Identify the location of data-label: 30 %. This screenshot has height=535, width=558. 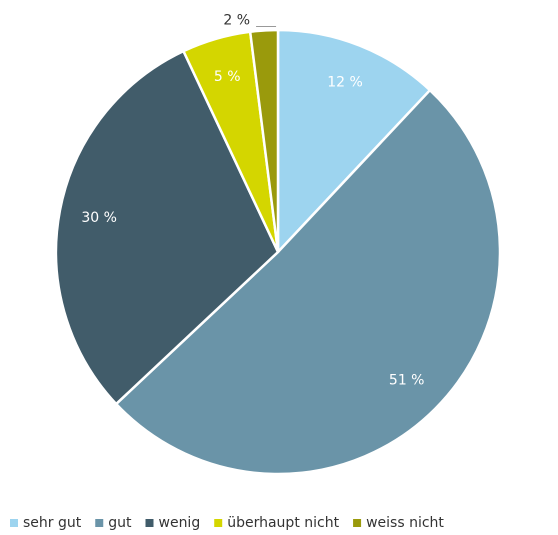
(99, 218).